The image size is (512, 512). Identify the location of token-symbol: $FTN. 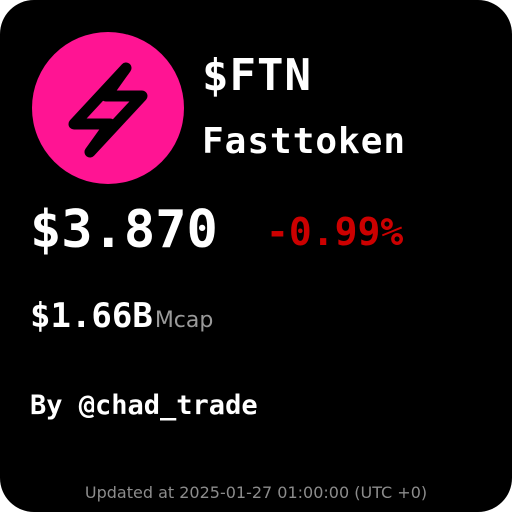
(257, 75).